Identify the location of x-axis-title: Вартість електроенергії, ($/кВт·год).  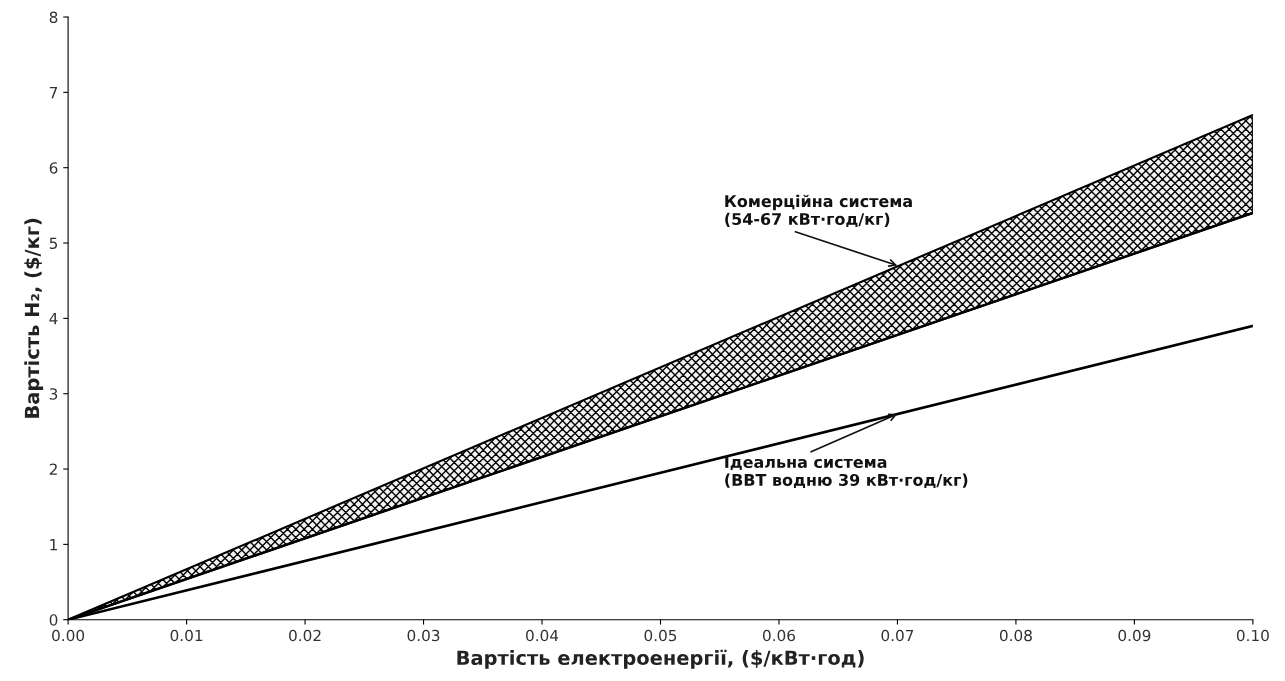
(660, 659).